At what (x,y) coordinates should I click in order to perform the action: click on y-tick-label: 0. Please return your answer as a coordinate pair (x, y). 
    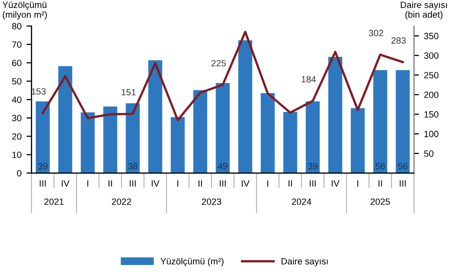
    Looking at the image, I should click on (19, 173).